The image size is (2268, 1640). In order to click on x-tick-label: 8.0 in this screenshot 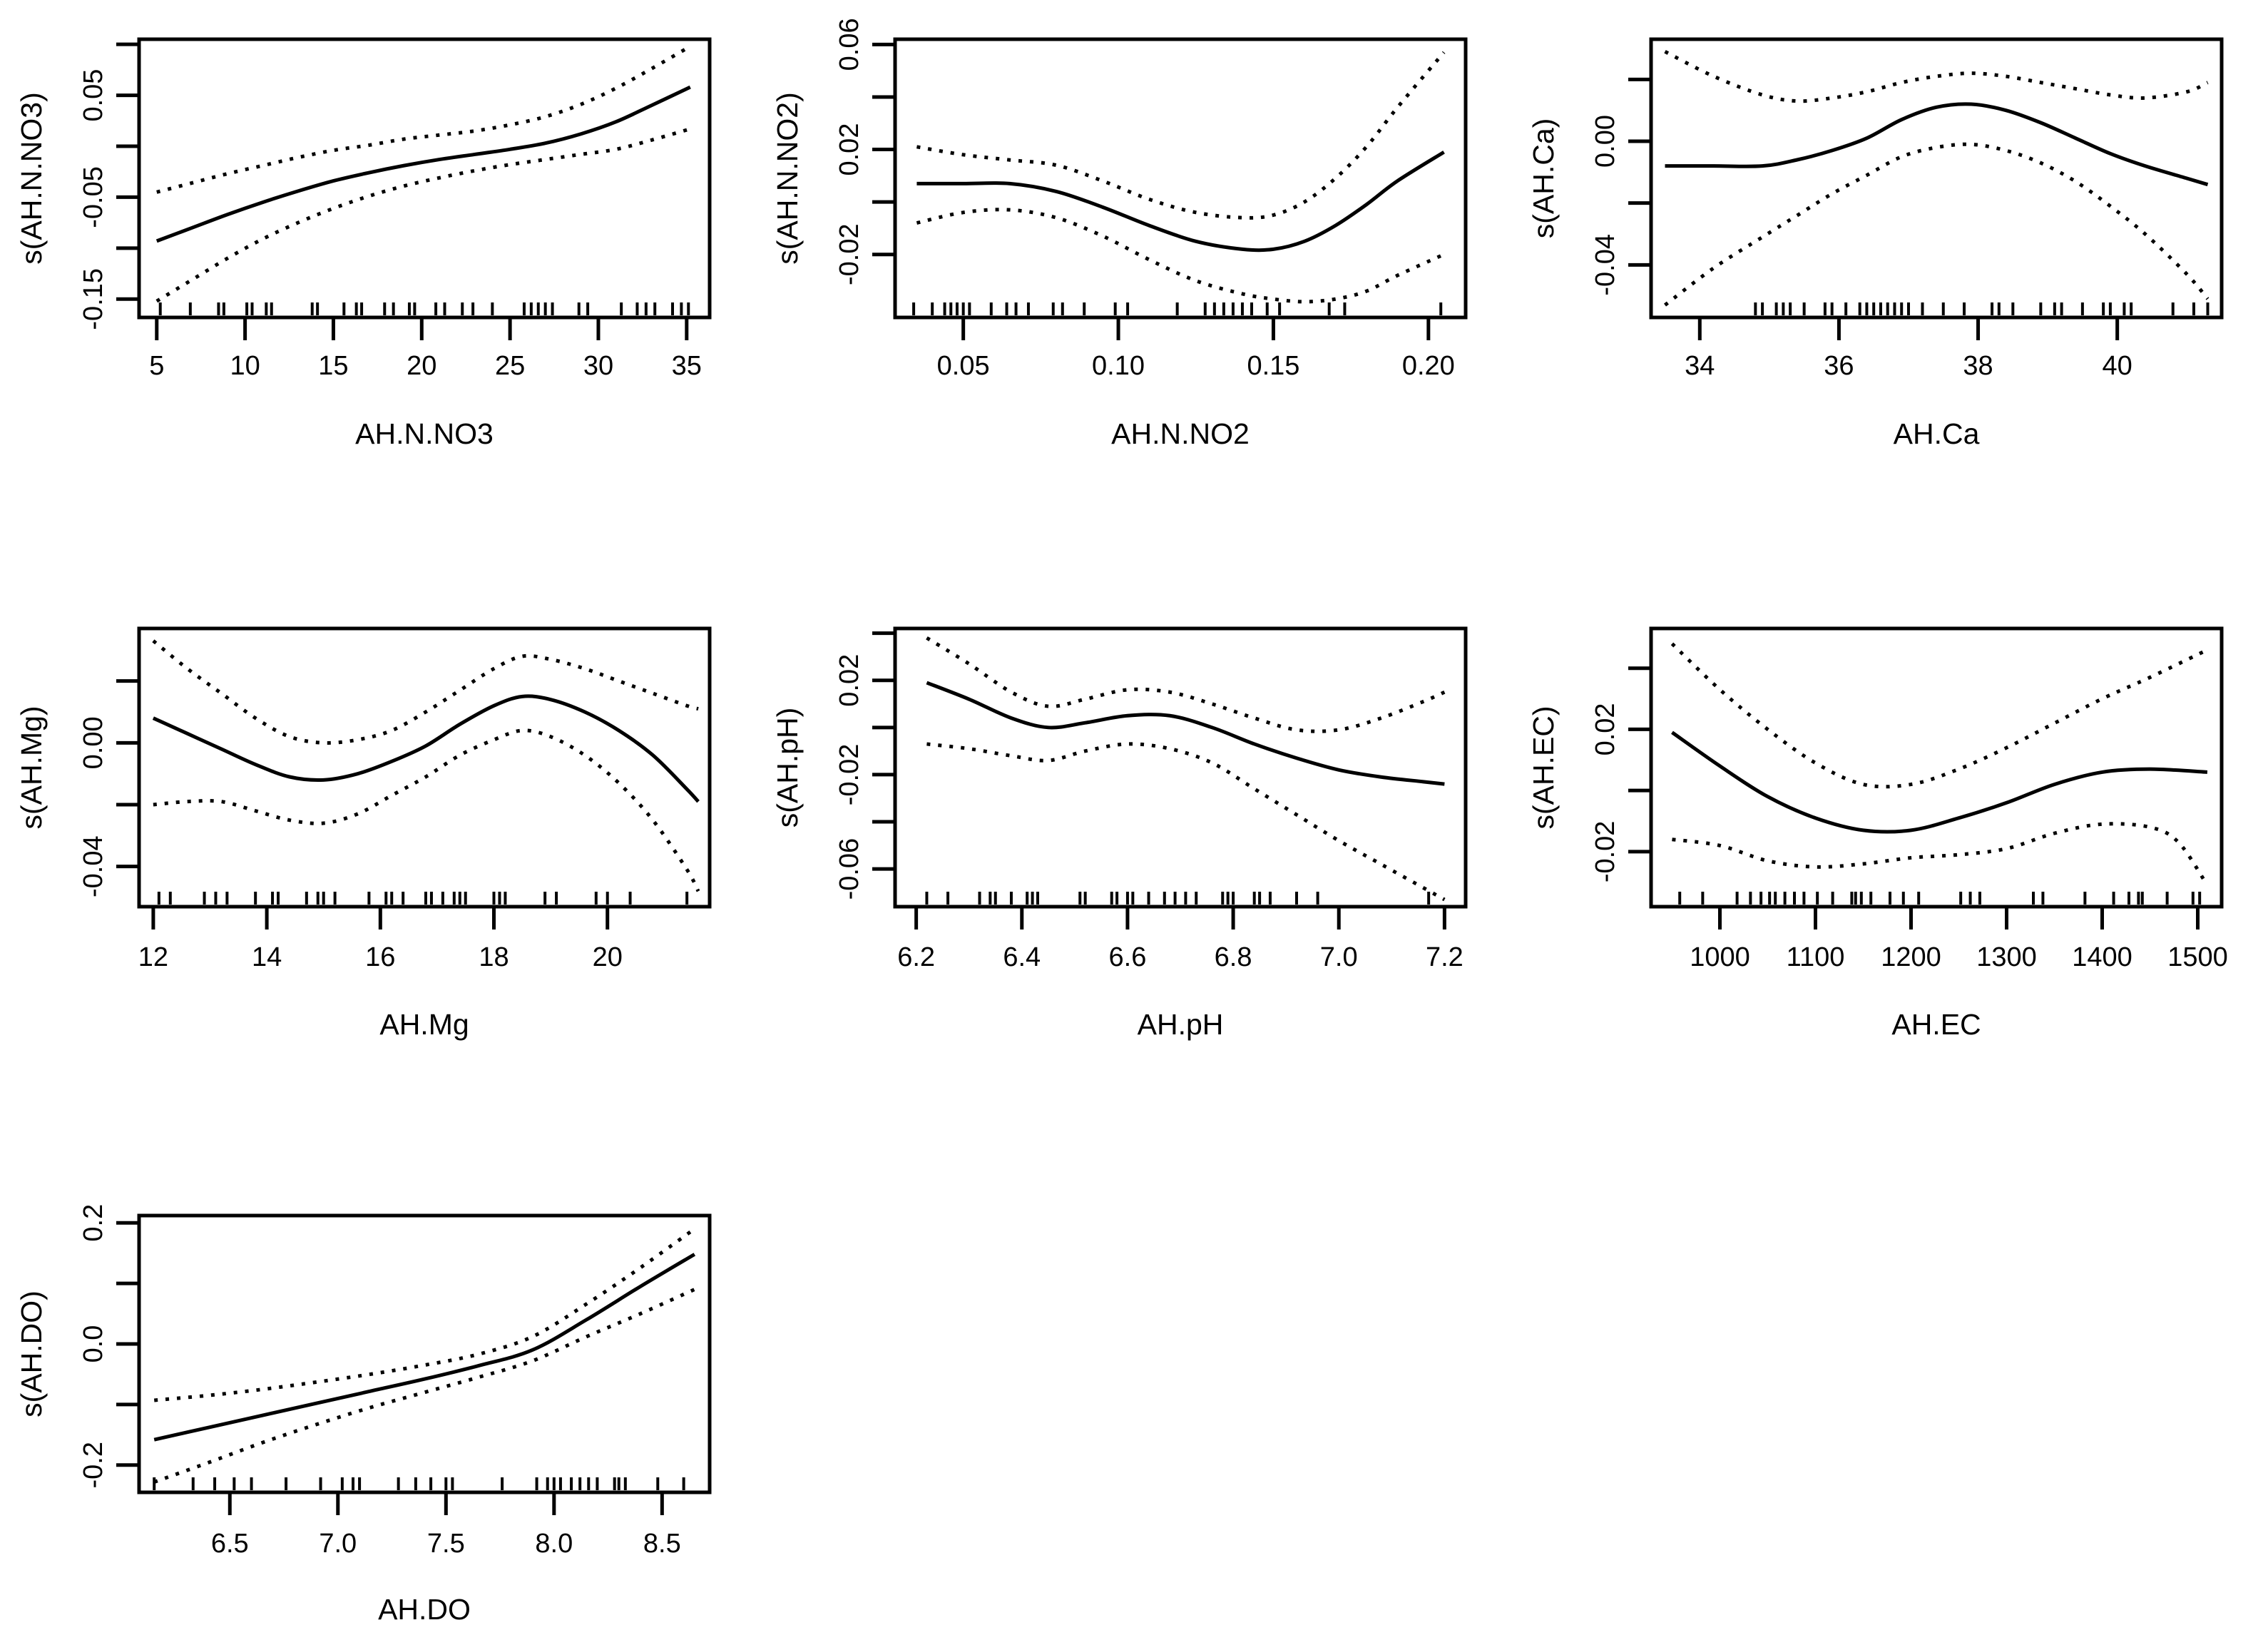, I will do `click(554, 1544)`.